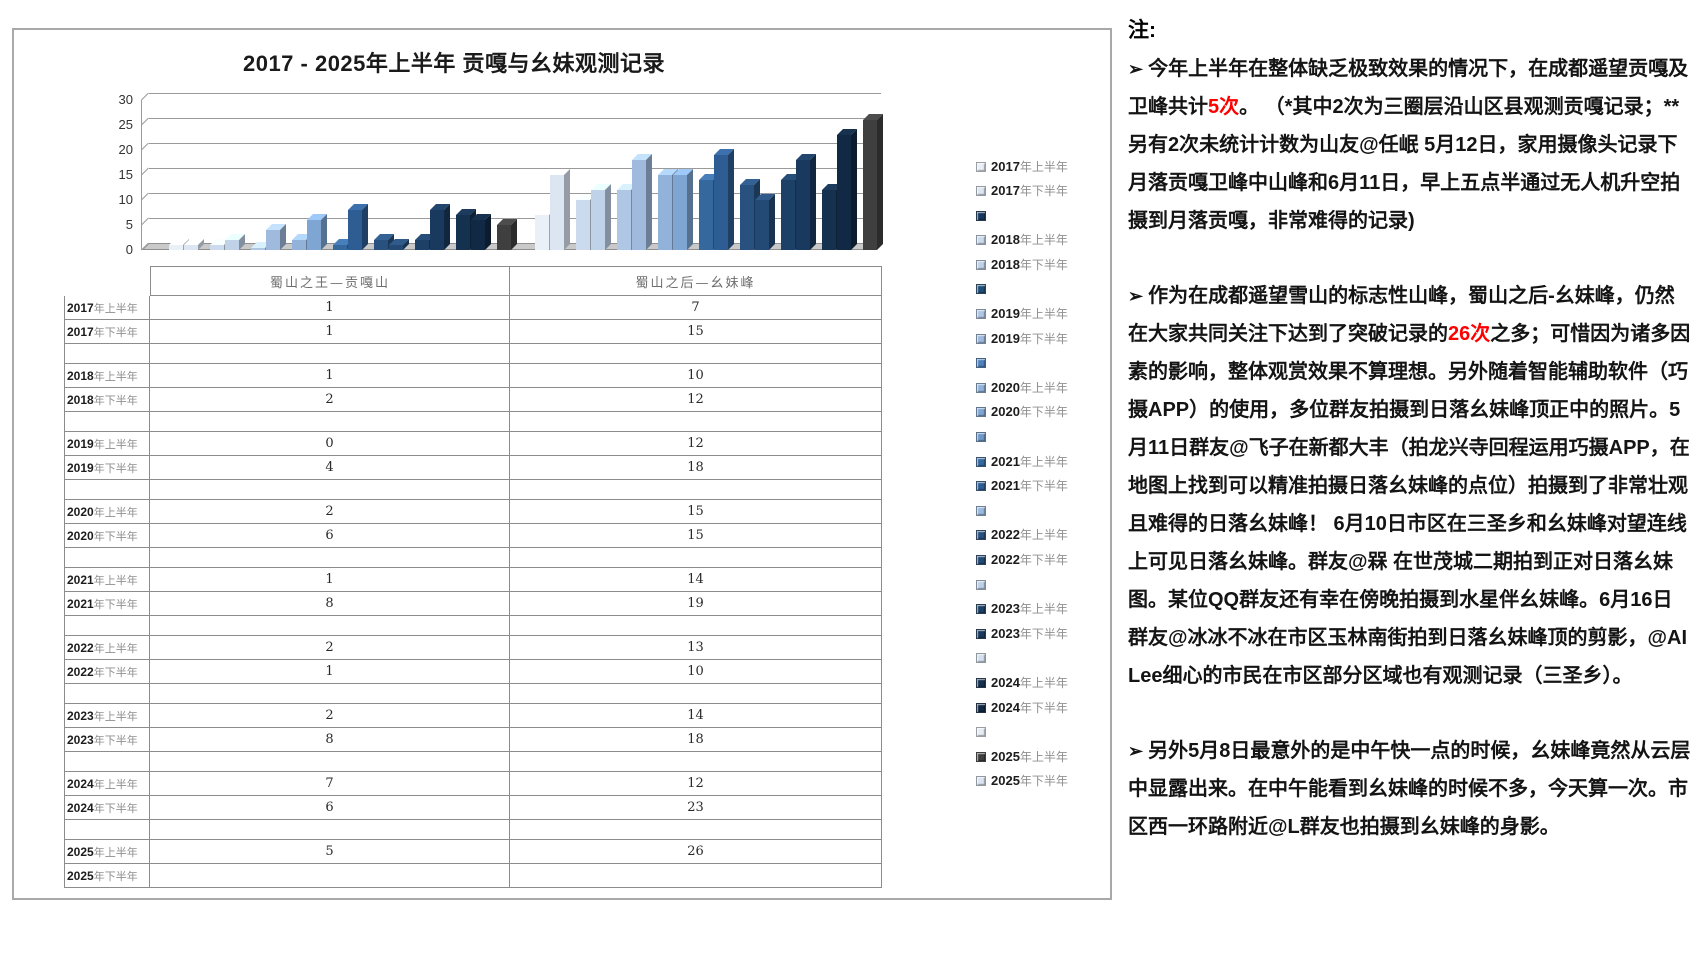 The height and width of the screenshot is (957, 1700). Describe the element at coordinates (107, 604) in the screenshot. I see `table-row-label: 2021 年下半年` at that location.